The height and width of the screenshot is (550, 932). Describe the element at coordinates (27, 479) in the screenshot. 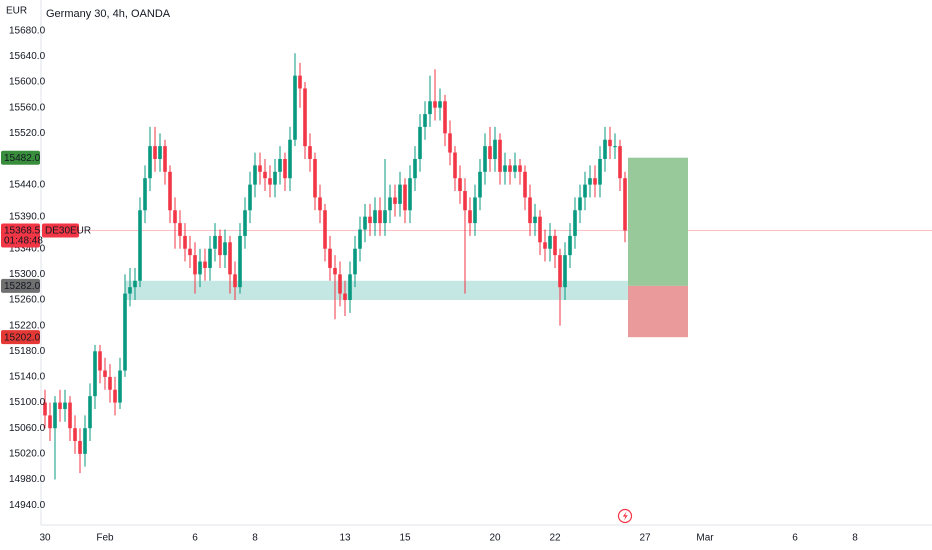

I see `y-tick-label: 14980.0` at that location.